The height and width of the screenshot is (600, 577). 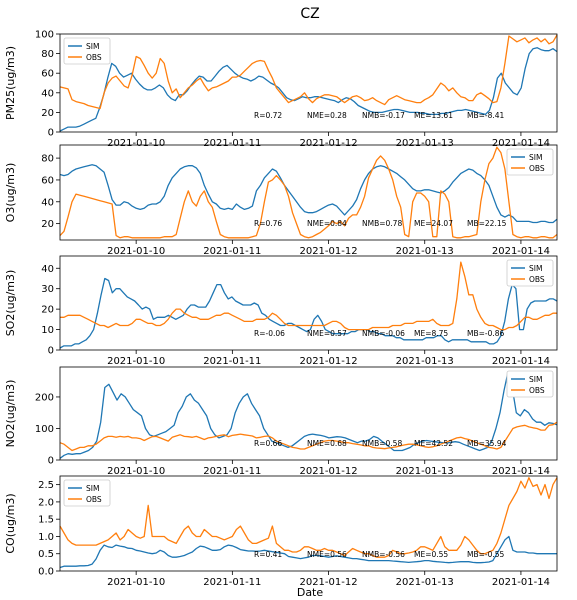 What do you see at coordinates (433, 115) in the screenshot?
I see `stat-label: ME=13.61` at bounding box center [433, 115].